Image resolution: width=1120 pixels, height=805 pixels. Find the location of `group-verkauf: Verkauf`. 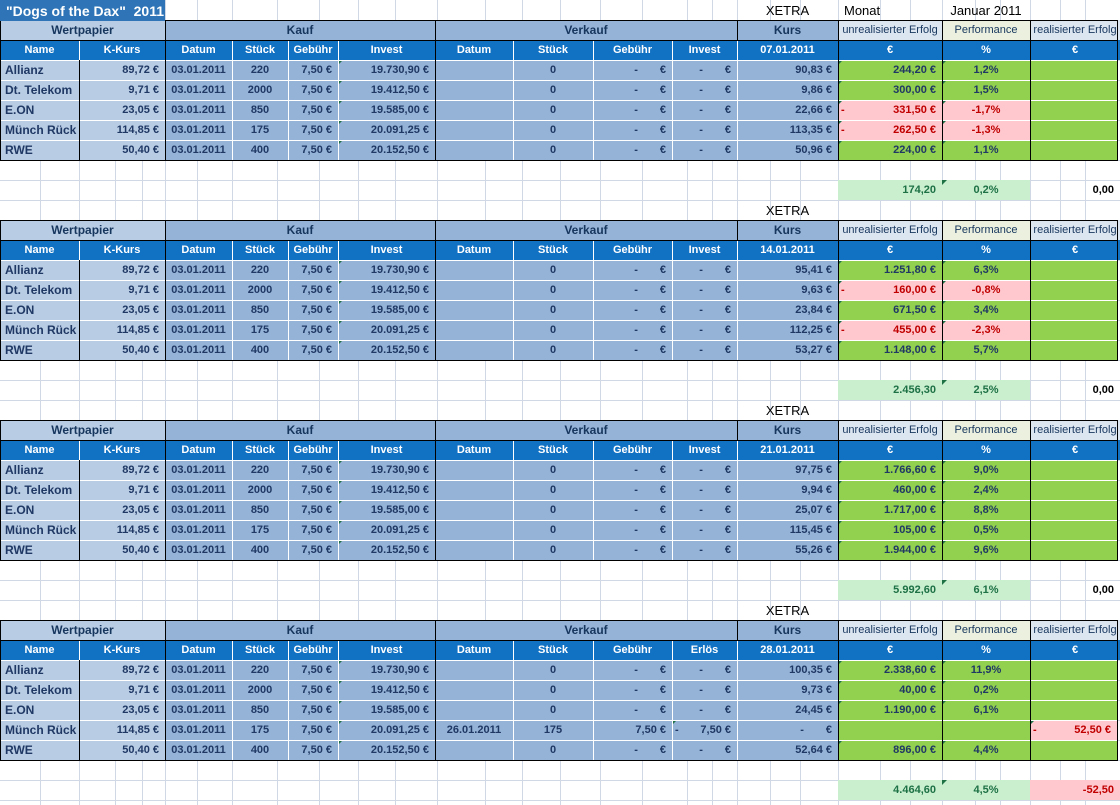

group-verkauf: Verkauf is located at coordinates (586, 230).